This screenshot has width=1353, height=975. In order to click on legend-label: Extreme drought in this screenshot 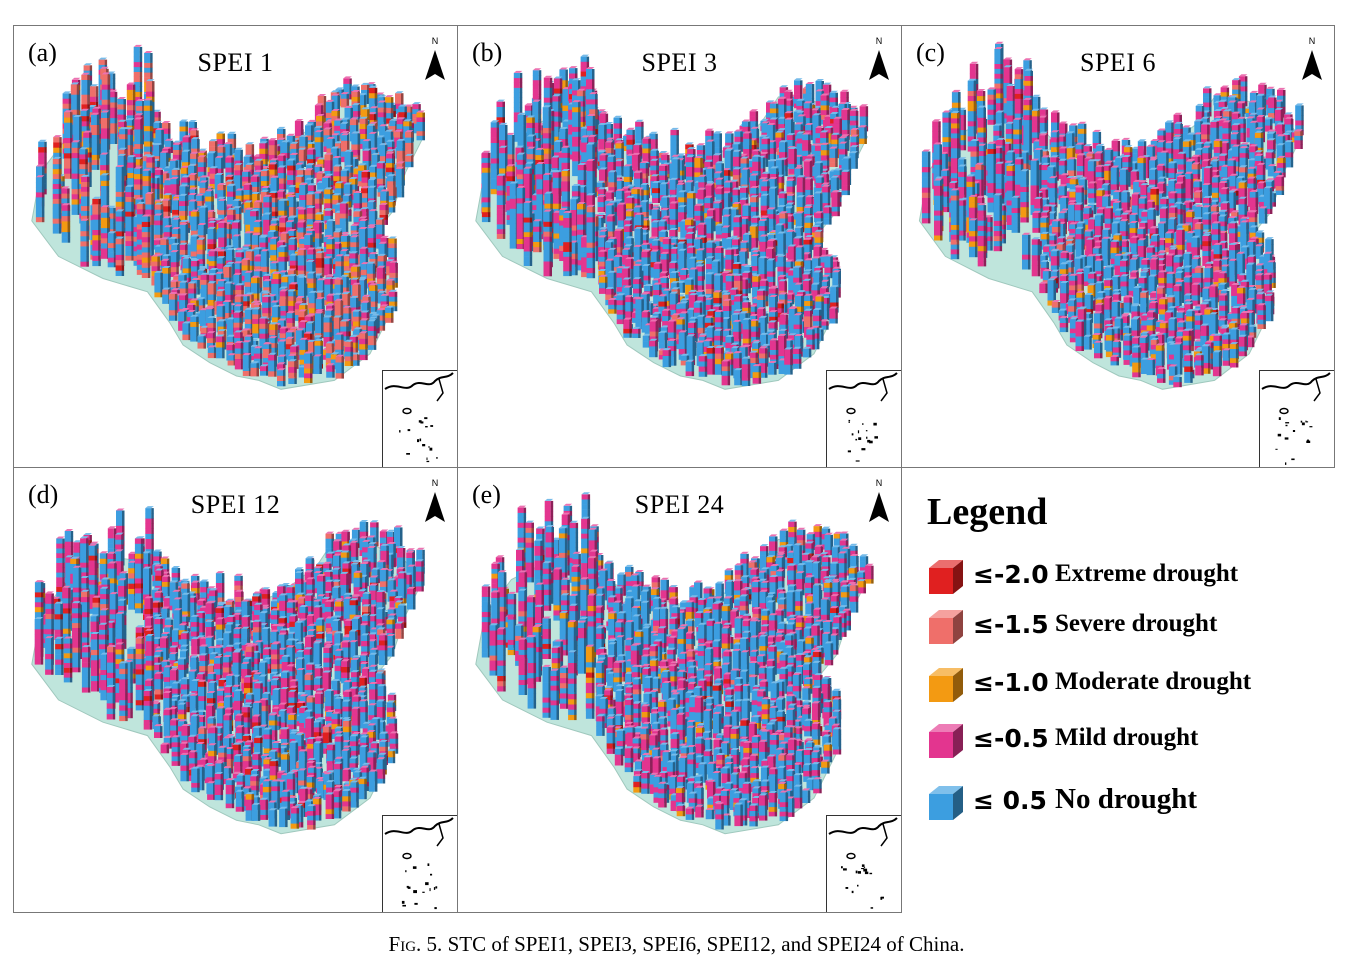, I will do `click(1146, 574)`.